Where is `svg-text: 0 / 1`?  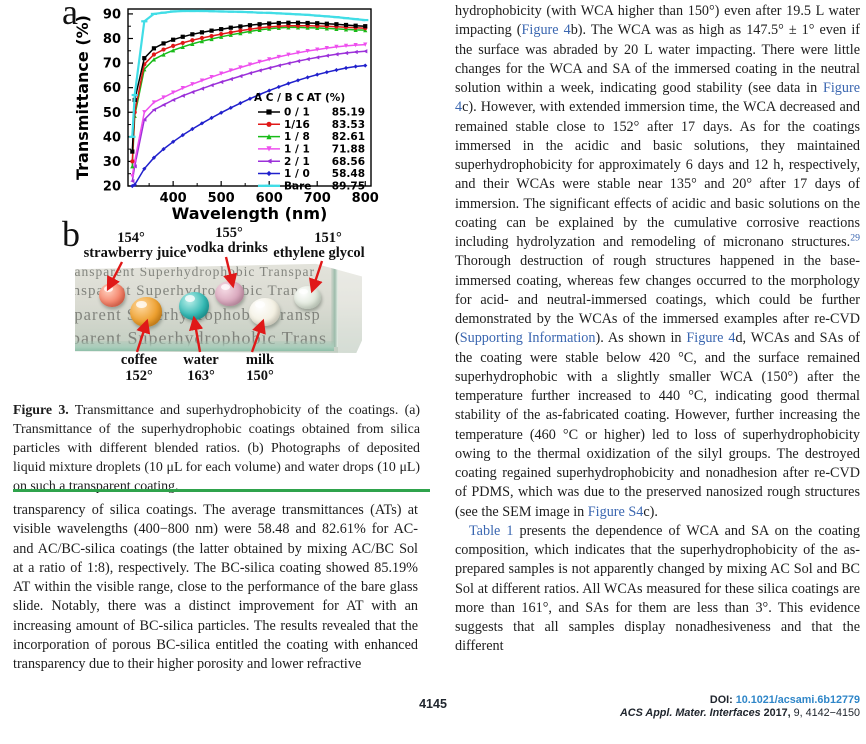
svg-text: 0 / 1 is located at coordinates (297, 113).